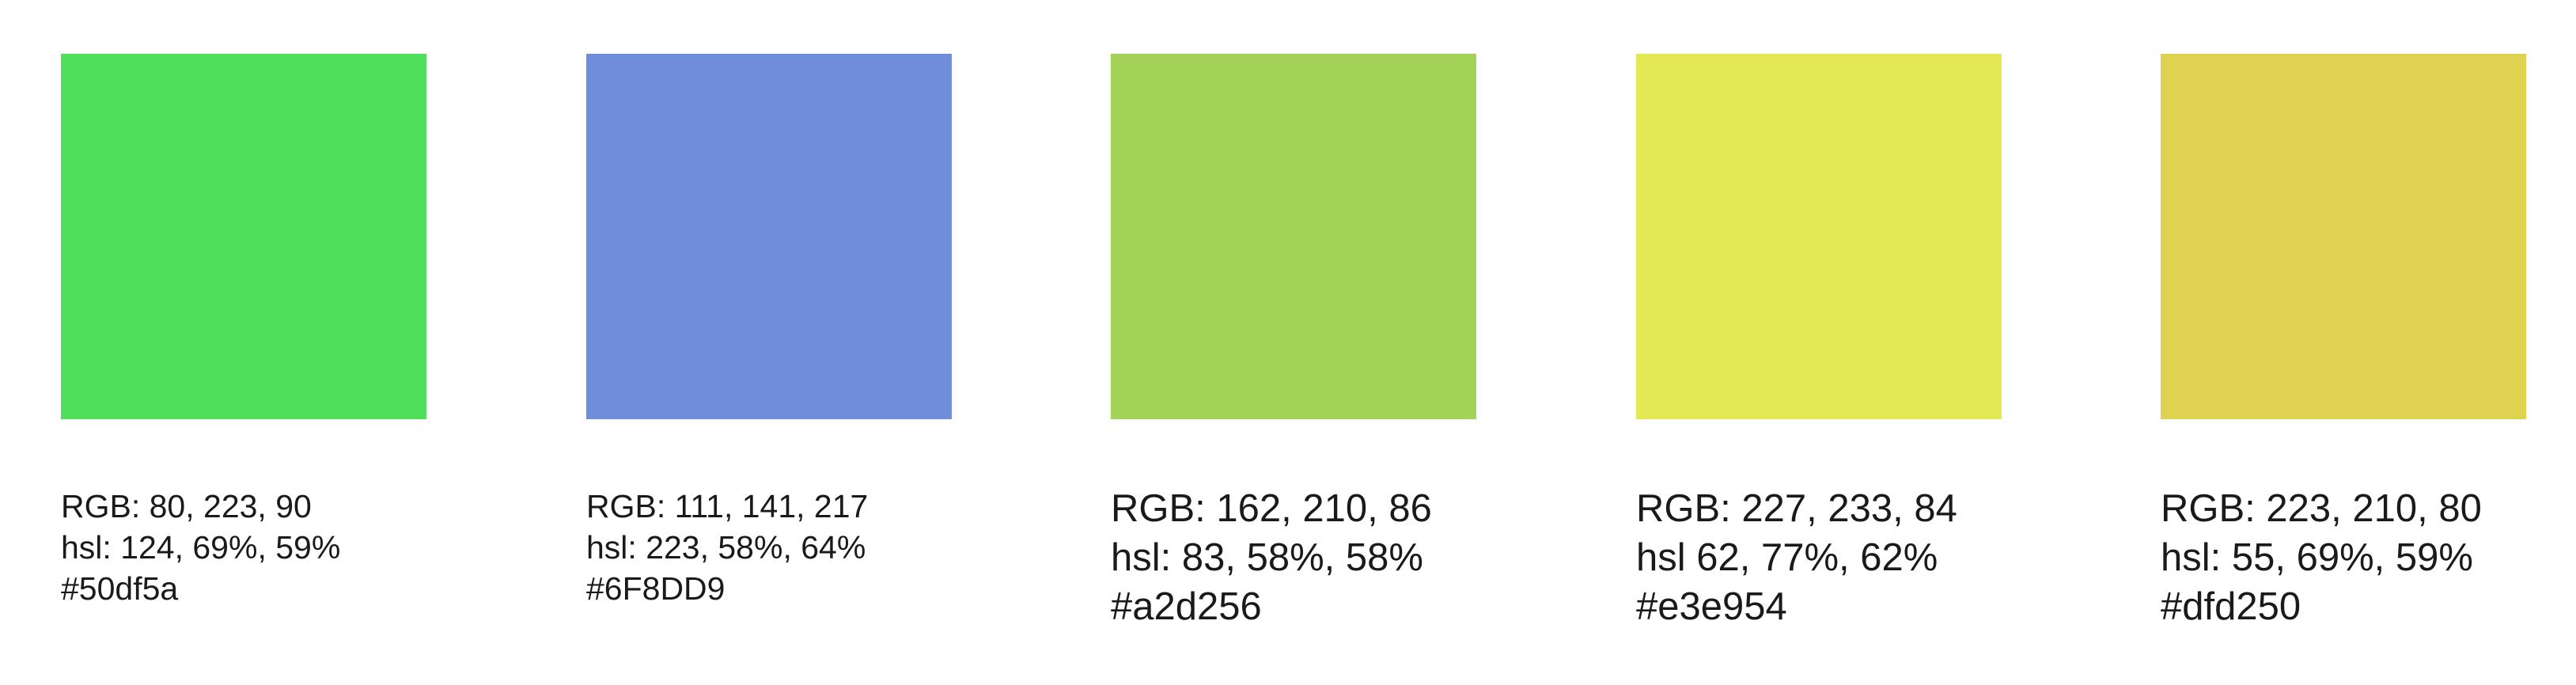  I want to click on hex-value: #6F8DD9, so click(655, 589).